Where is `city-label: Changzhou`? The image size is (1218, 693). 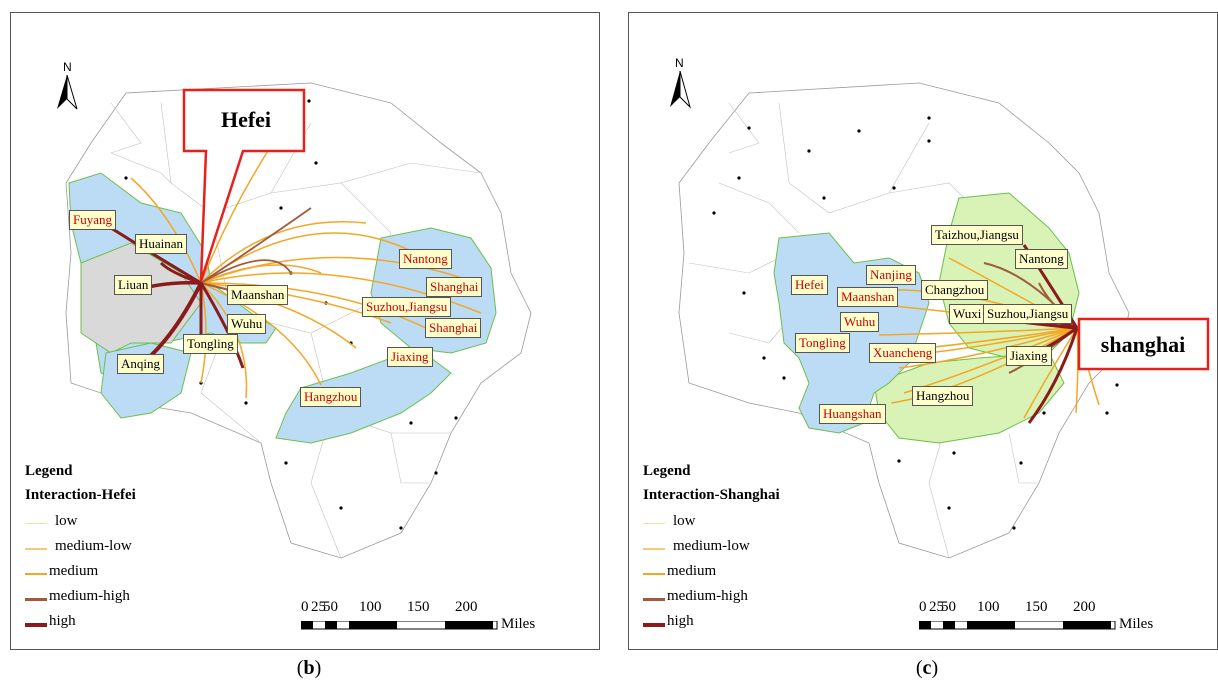 city-label: Changzhou is located at coordinates (955, 290).